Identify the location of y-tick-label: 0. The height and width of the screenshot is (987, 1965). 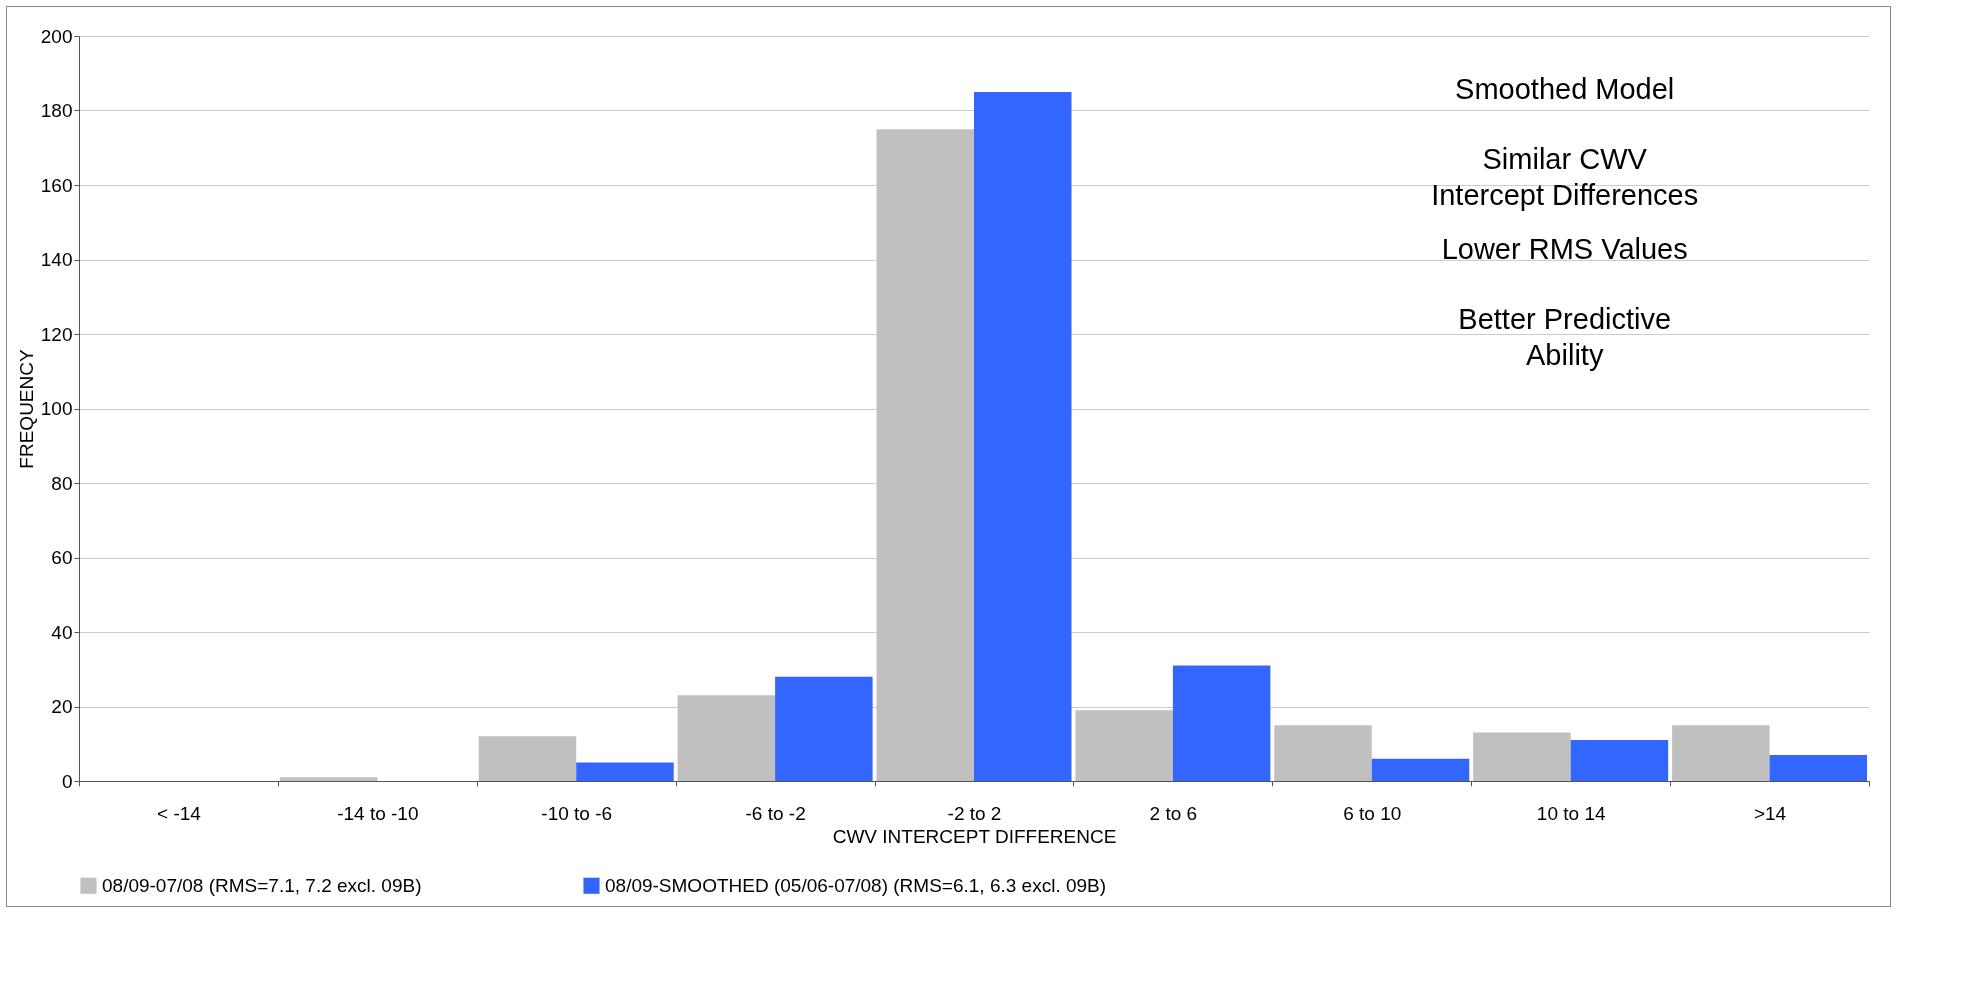
(67, 781).